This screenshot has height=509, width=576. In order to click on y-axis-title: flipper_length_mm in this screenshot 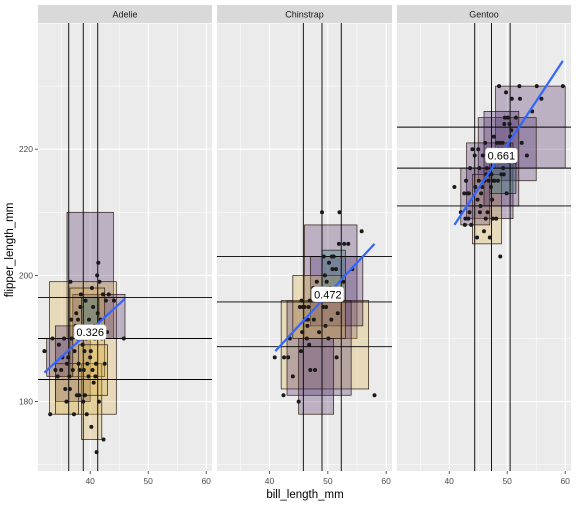, I will do `click(10, 250)`.